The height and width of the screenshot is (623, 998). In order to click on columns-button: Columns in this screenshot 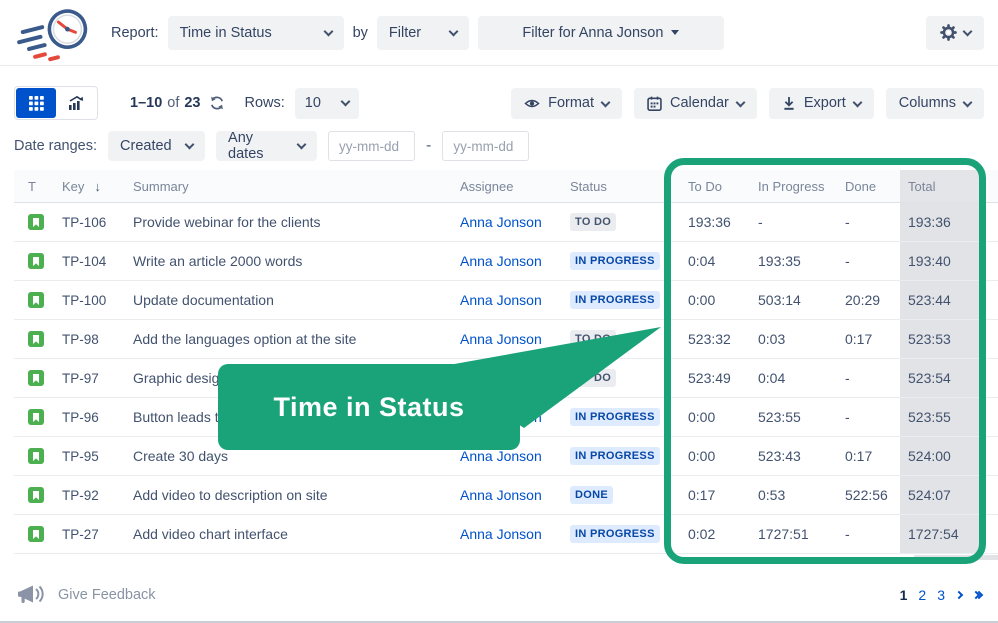, I will do `click(934, 103)`.